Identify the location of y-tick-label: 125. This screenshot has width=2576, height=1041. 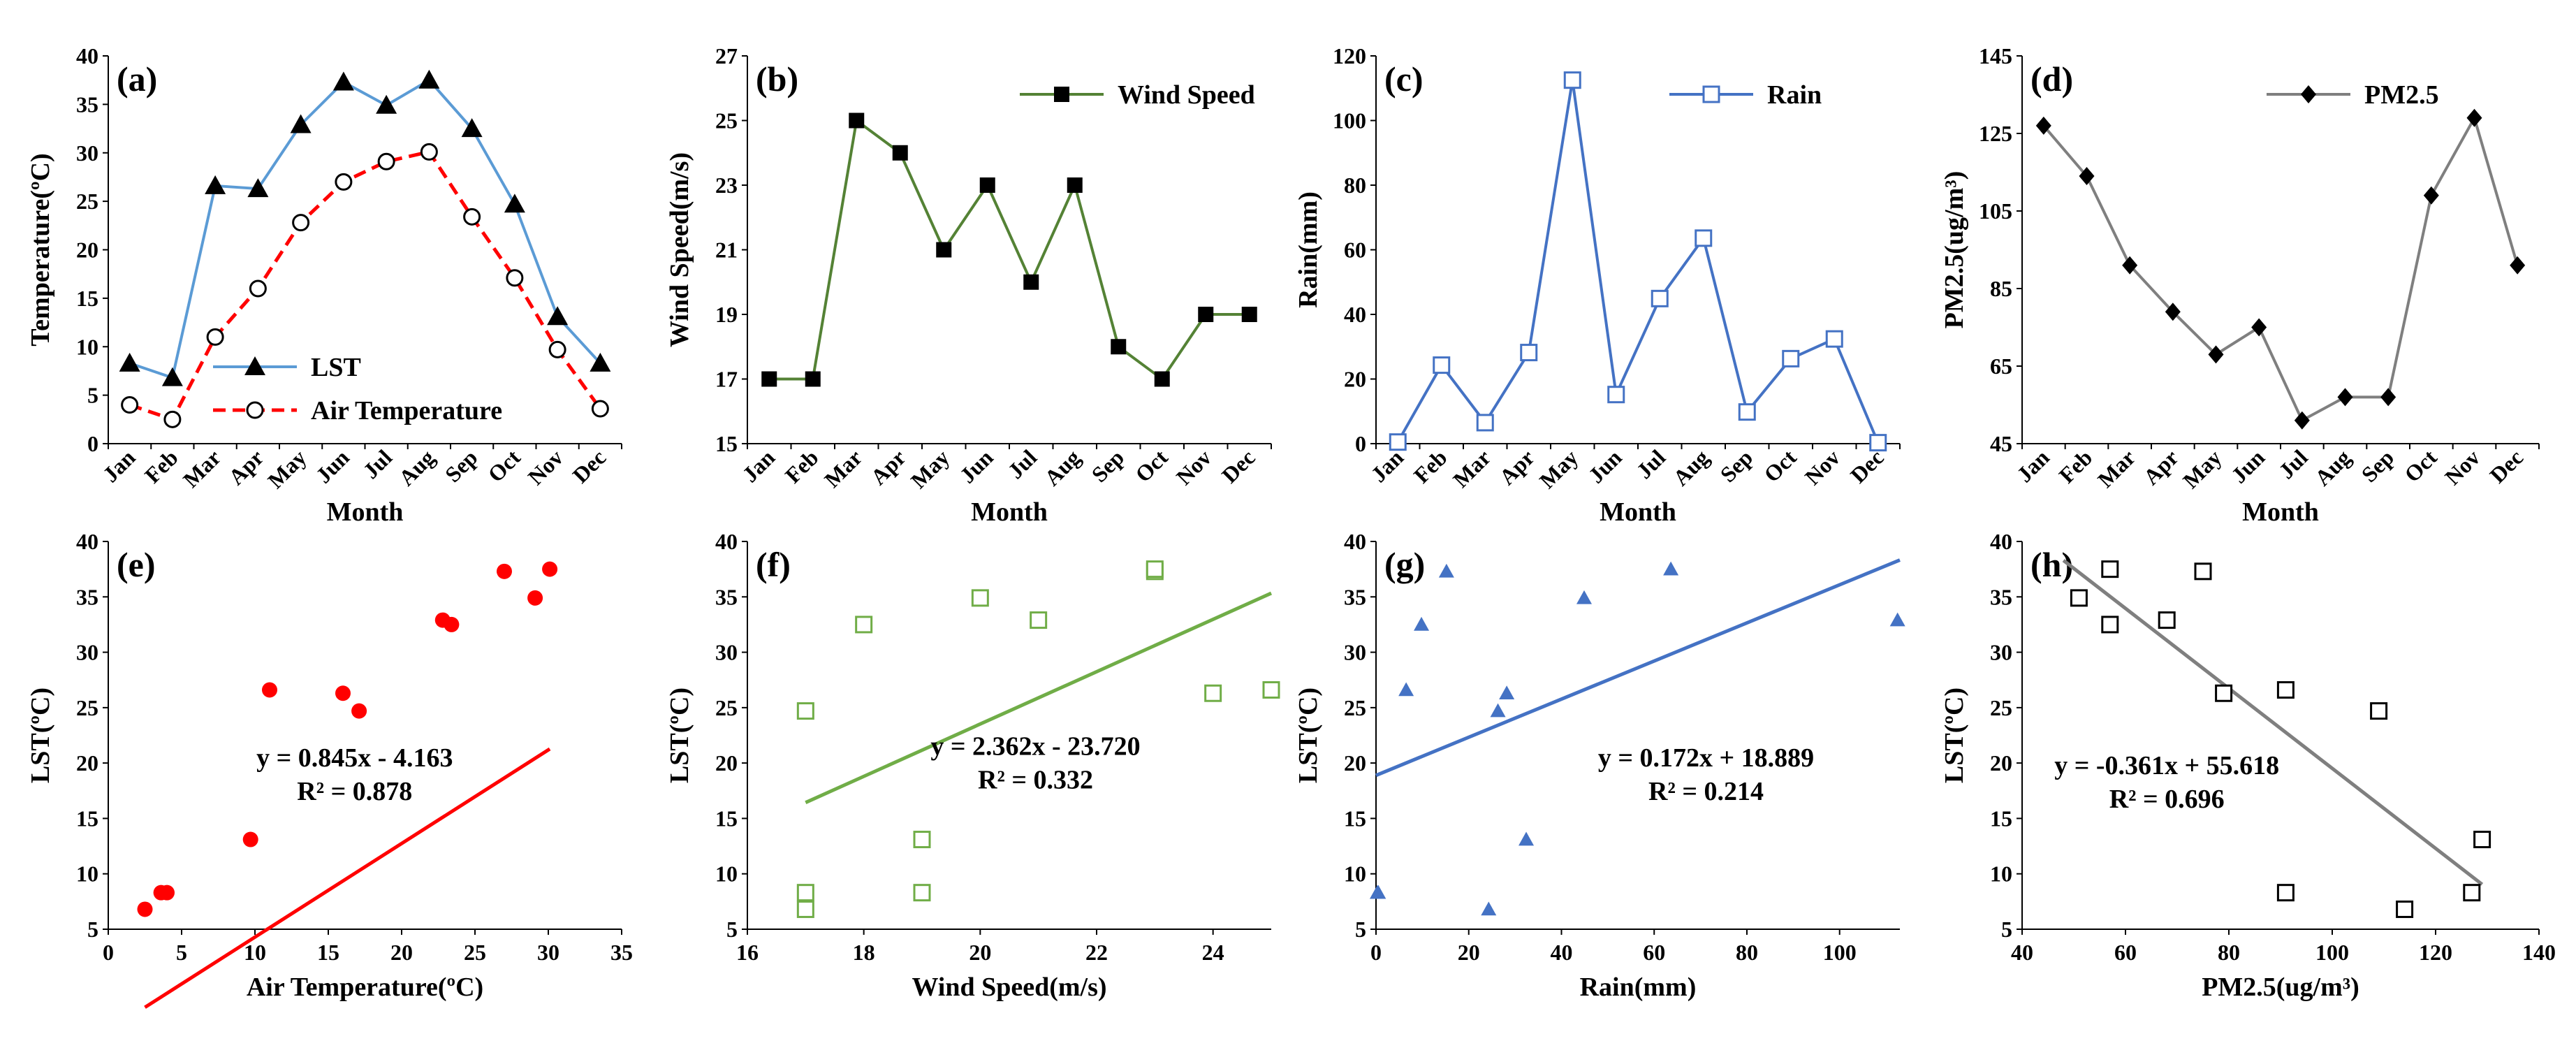
(1995, 133).